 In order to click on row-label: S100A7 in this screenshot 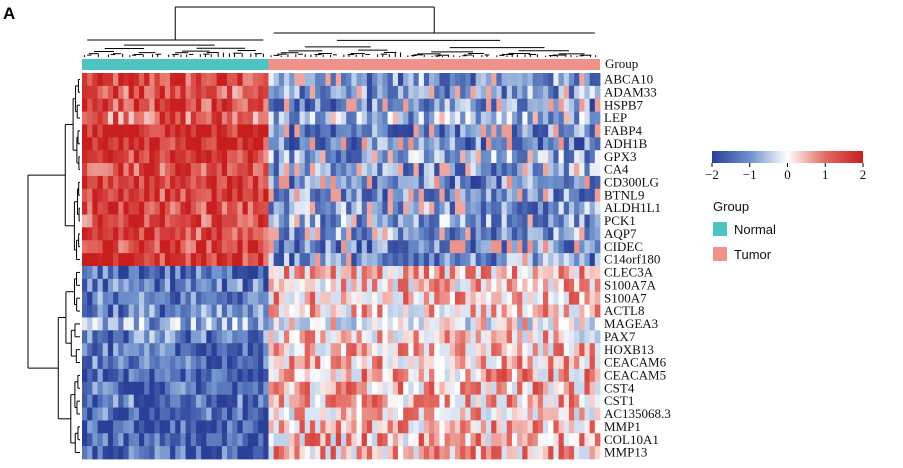, I will do `click(625, 297)`.